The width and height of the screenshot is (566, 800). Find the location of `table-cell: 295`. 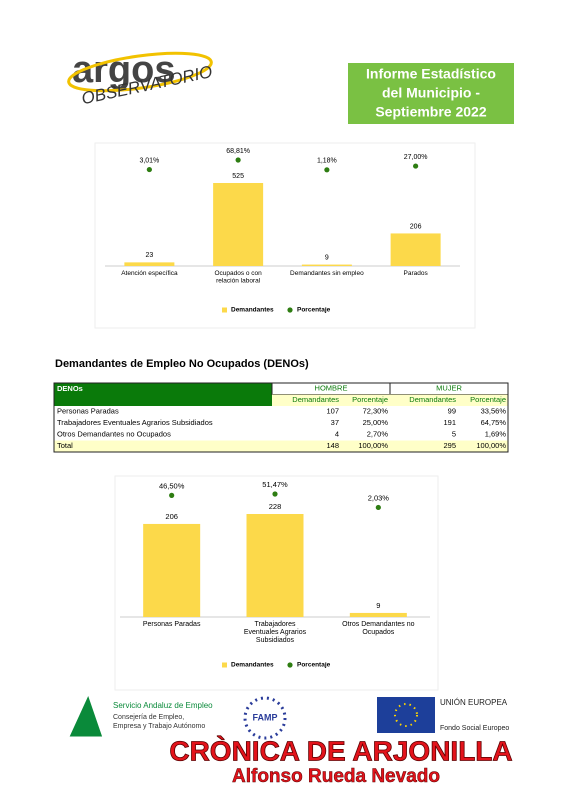

table-cell: 295 is located at coordinates (449, 445).